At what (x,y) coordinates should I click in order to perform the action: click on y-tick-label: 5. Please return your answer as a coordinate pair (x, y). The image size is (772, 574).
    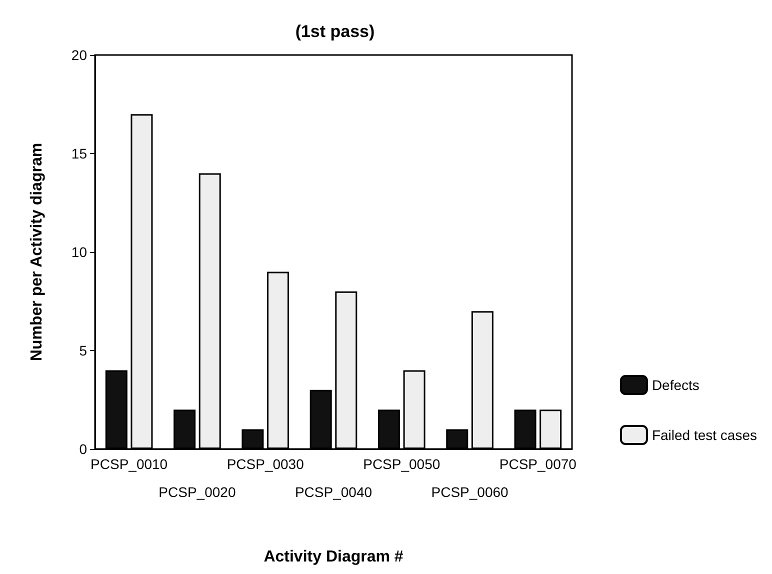
    Looking at the image, I should click on (83, 350).